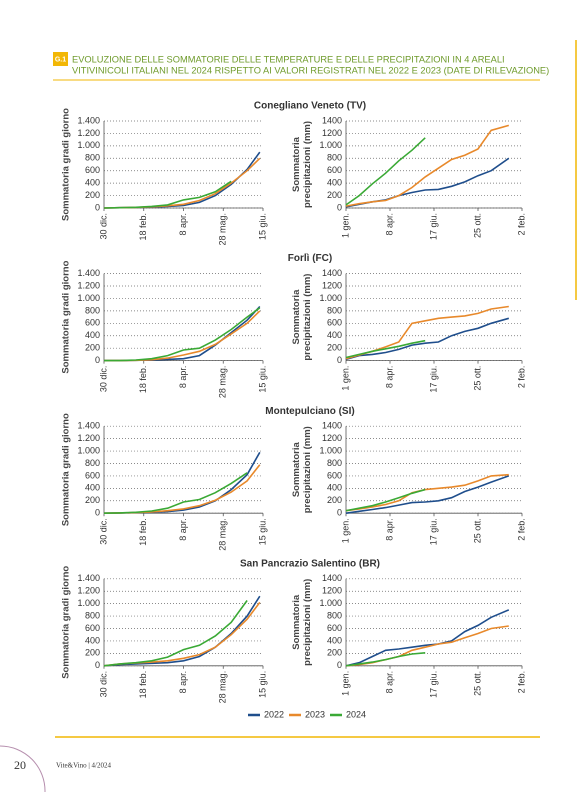 The image size is (580, 792). I want to click on chart-title: San Pancrazio Salentino (BR), so click(310, 563).